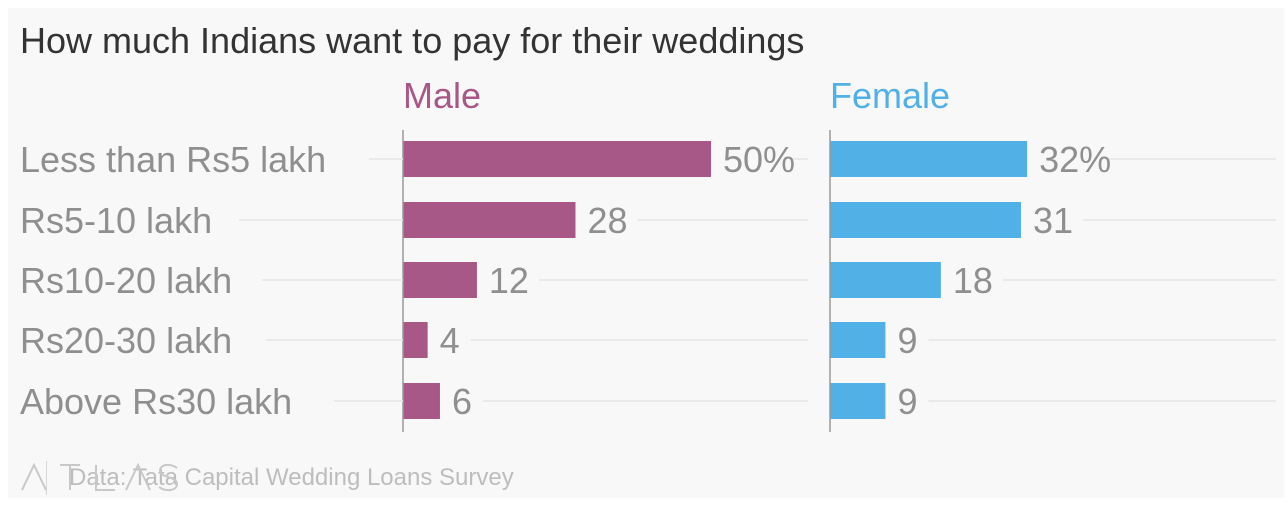 The height and width of the screenshot is (506, 1288). Describe the element at coordinates (759, 159) in the screenshot. I see `data-label: 50%` at that location.